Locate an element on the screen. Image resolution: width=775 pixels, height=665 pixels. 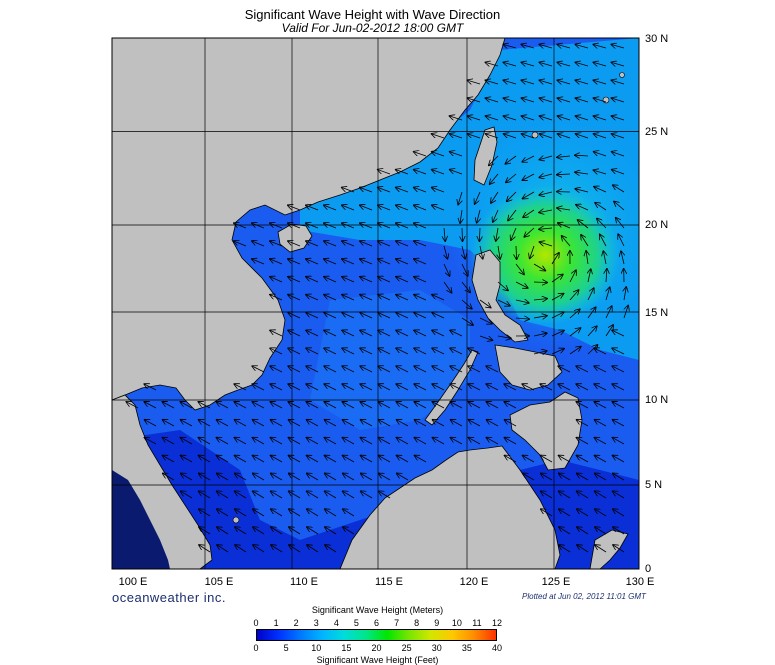
legend-feet-tick: 35 is located at coordinates (466, 648).